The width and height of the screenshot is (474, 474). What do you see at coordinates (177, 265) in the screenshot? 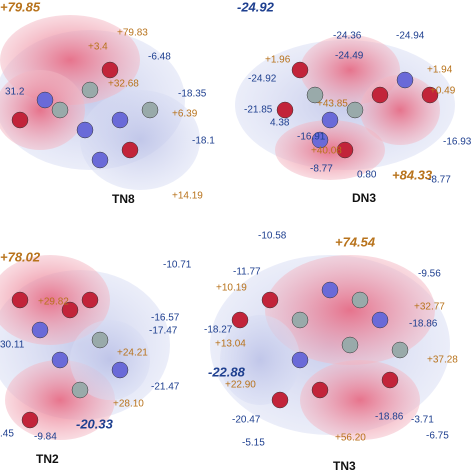
I see `potential-value: -10.71` at bounding box center [177, 265].